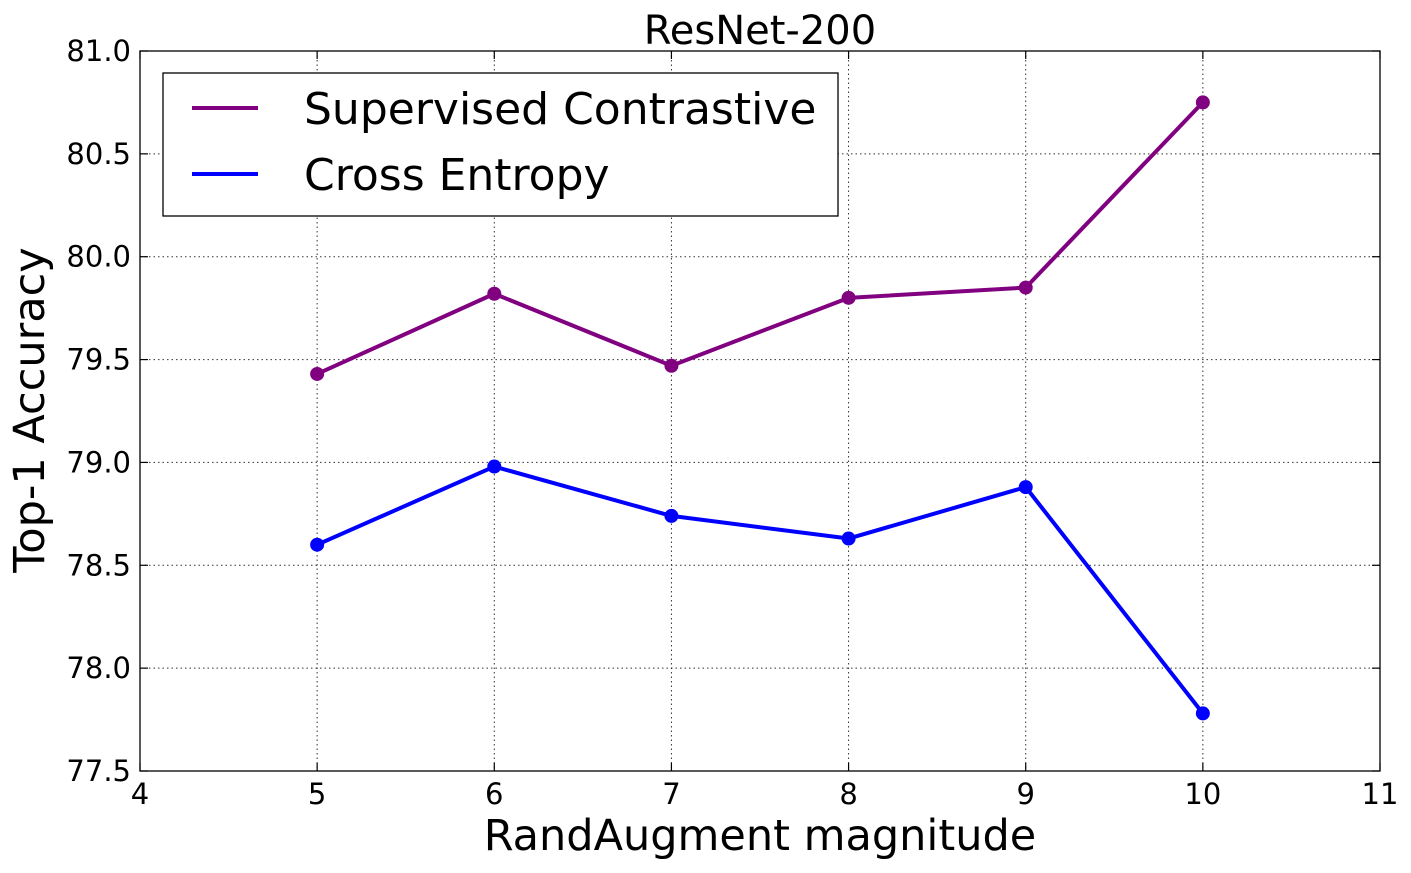 This screenshot has height=873, width=1411. I want to click on legend-label-cross-entropy: Cross Entropy, so click(457, 175).